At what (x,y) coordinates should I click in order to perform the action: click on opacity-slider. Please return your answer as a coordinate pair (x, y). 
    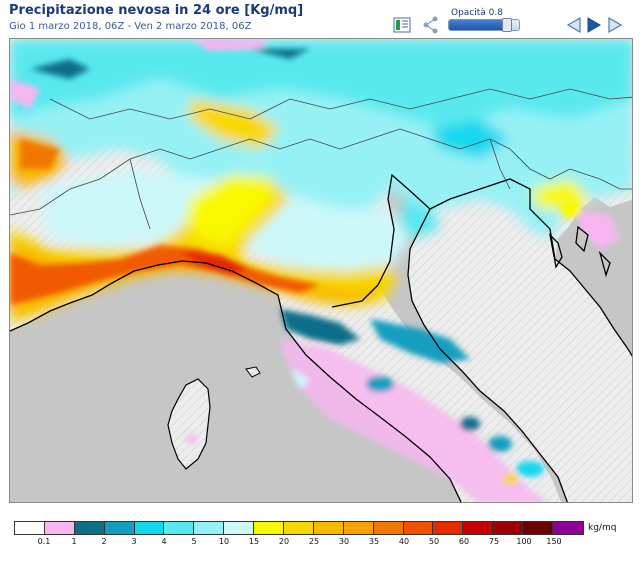
    Looking at the image, I should click on (484, 25).